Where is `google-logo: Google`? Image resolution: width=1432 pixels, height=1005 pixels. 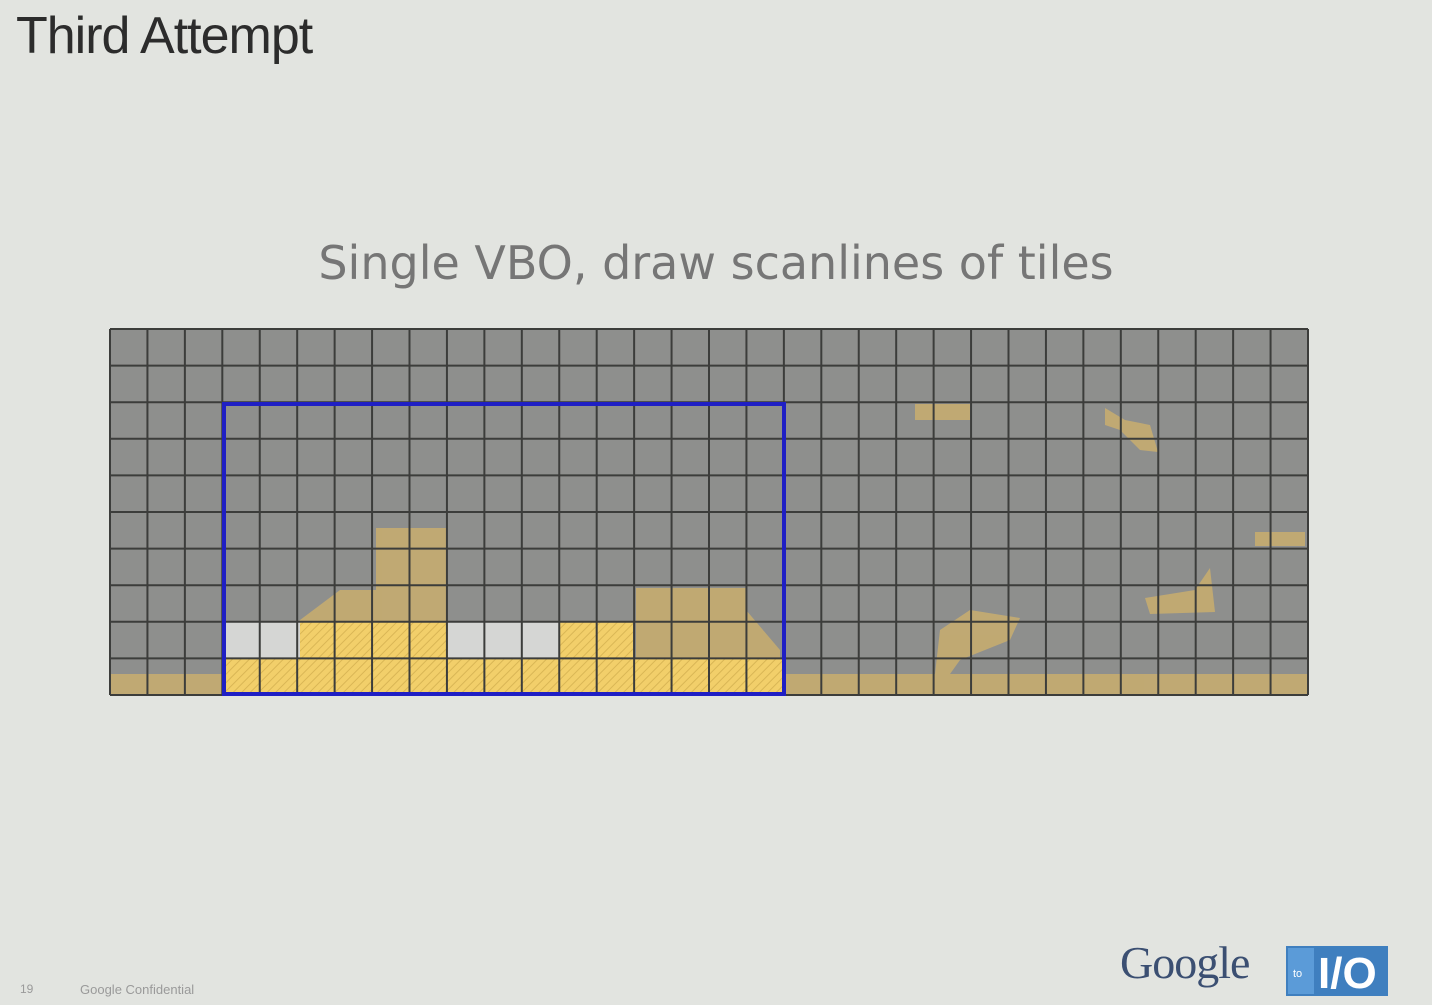
google-logo: Google is located at coordinates (1185, 962).